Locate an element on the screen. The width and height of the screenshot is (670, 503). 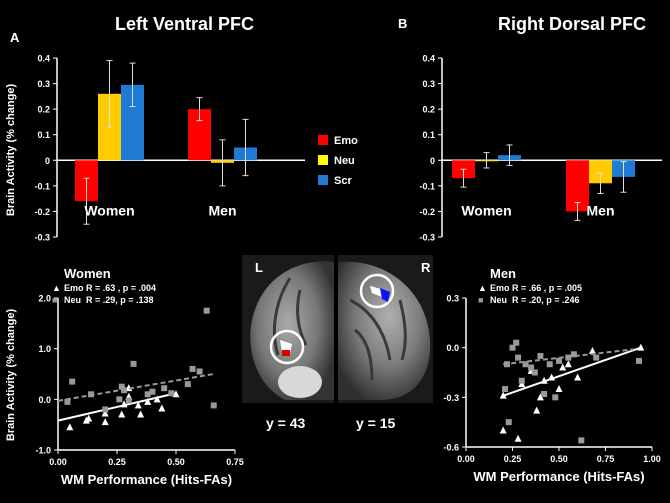
panel-b-title: Right Dorsal PFC is located at coordinates (572, 24).